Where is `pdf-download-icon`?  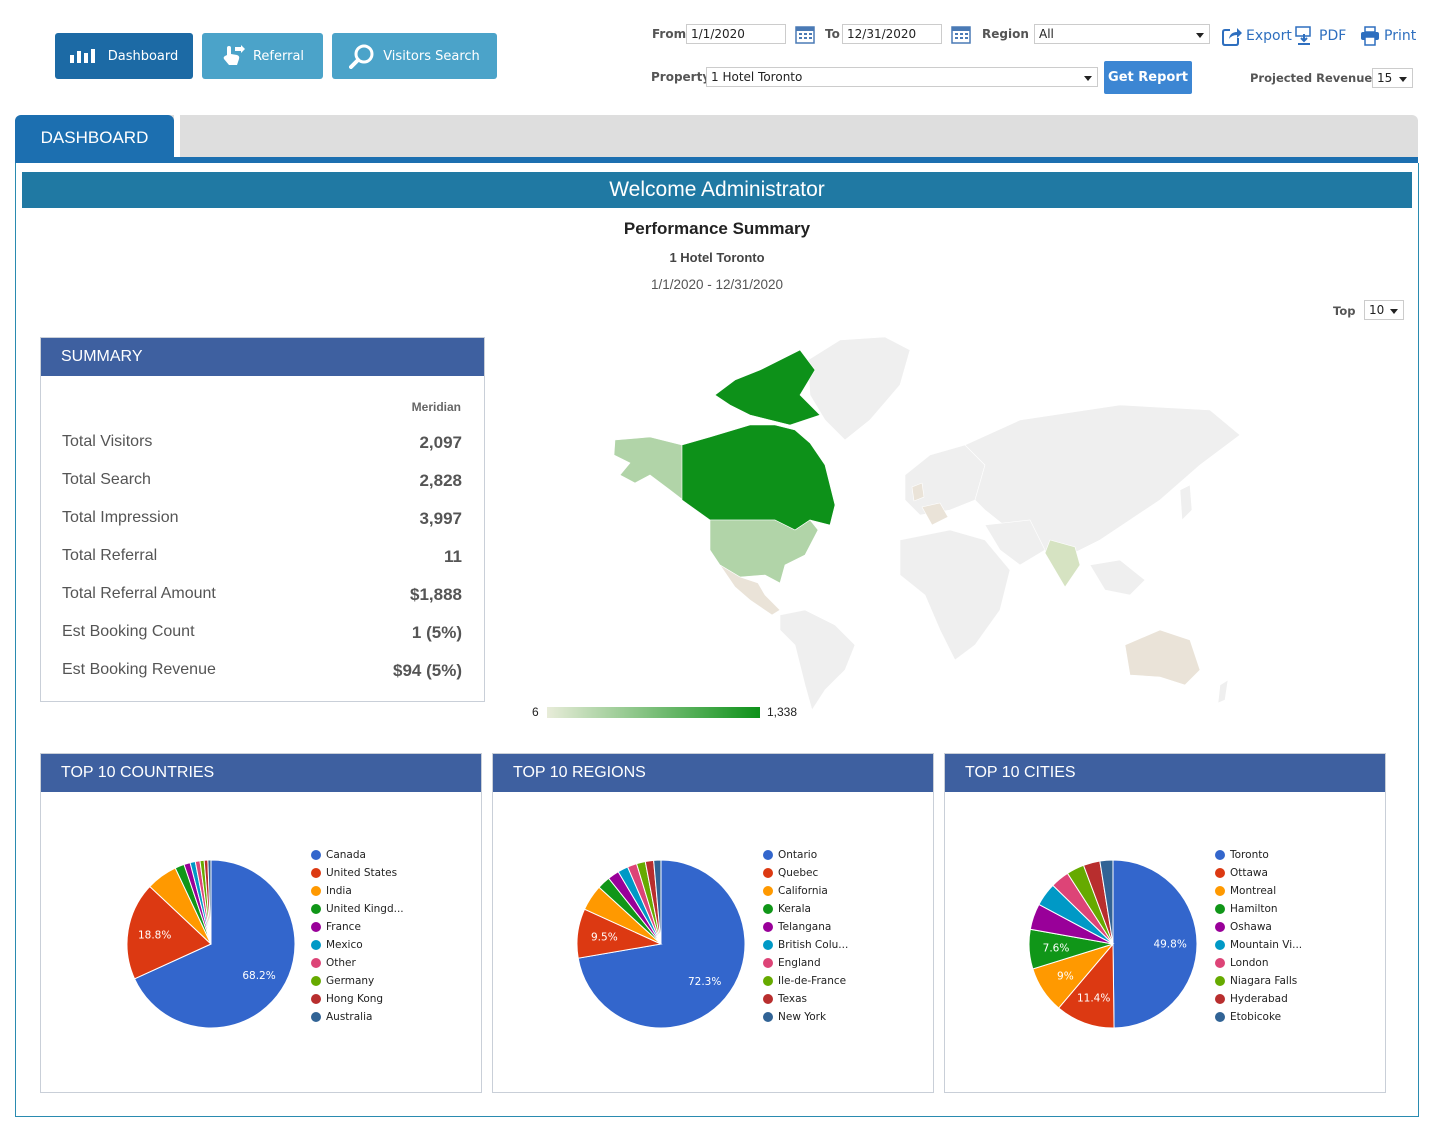 pdf-download-icon is located at coordinates (1303, 35).